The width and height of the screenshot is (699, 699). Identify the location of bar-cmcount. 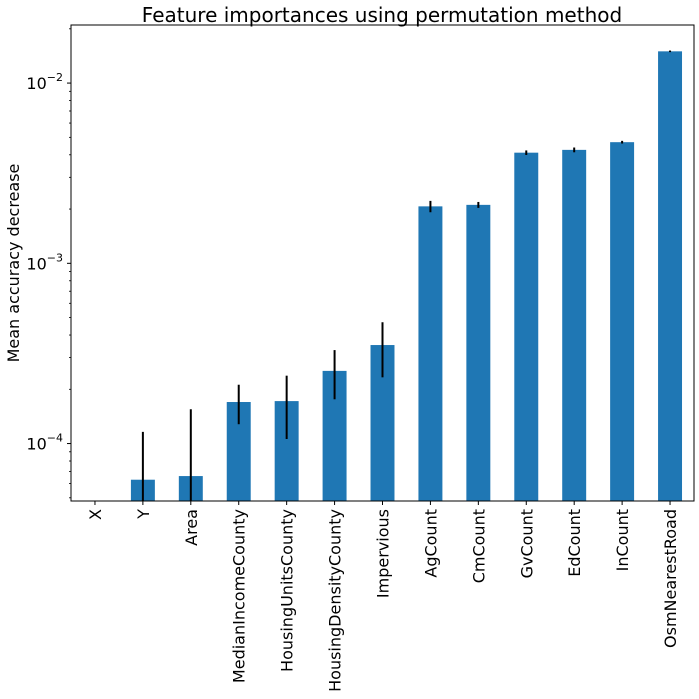
(478, 353).